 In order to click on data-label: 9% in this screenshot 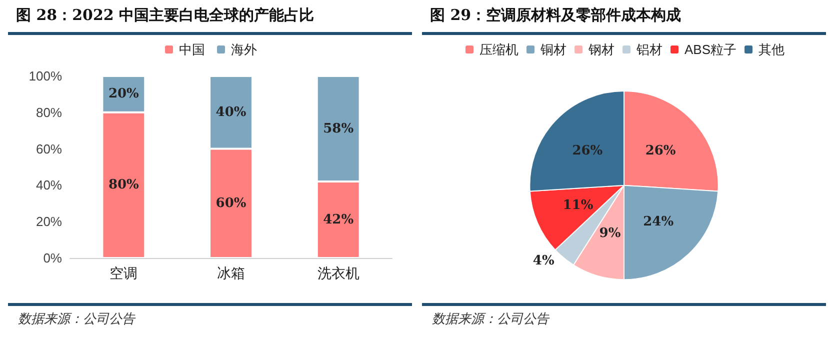, I will do `click(610, 234)`.